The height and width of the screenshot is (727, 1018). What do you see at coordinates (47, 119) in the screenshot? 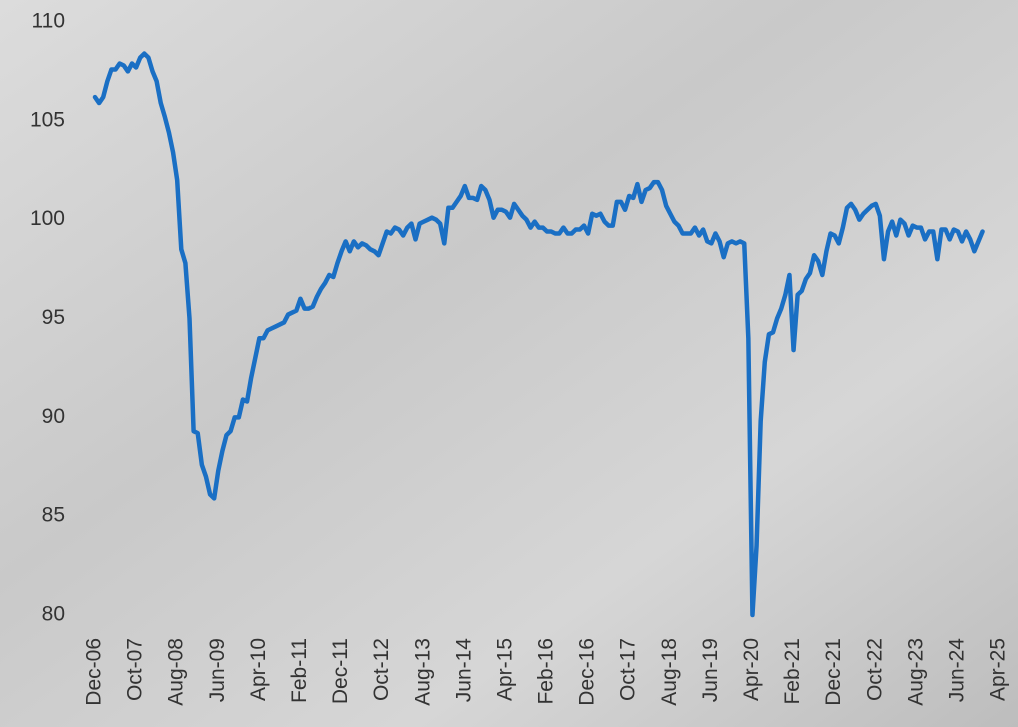
I see `y-tick-label: 105` at bounding box center [47, 119].